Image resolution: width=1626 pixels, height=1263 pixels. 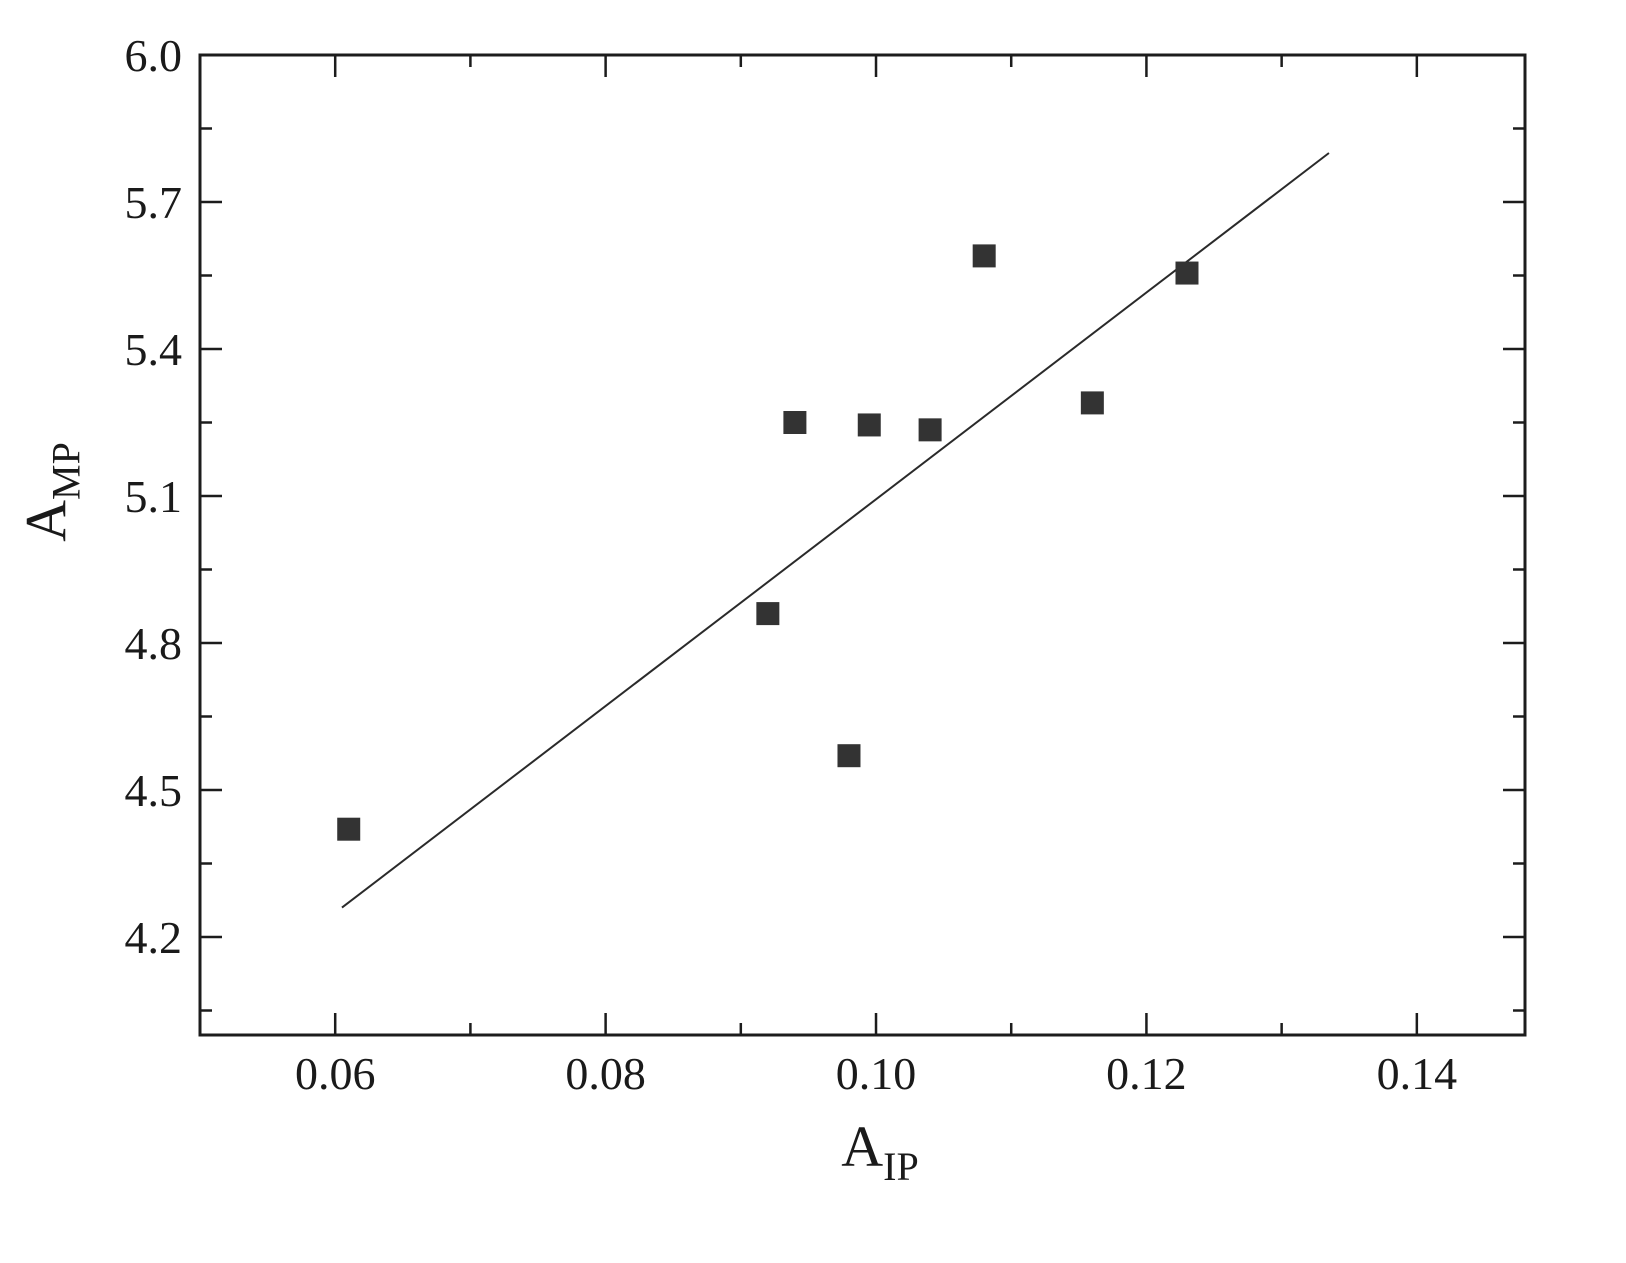 I want to click on y-tick-label: 5.7, so click(x=154, y=202).